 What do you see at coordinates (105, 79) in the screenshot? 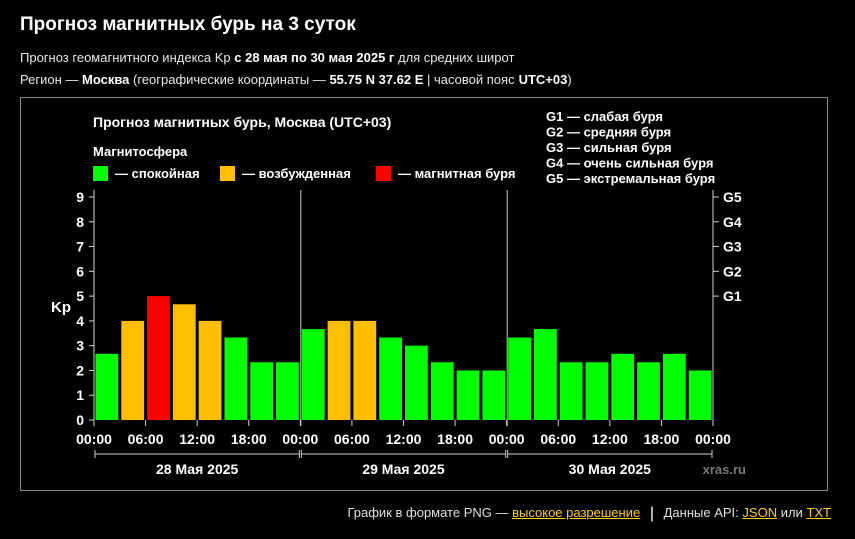
I see `region-name: Москва` at bounding box center [105, 79].